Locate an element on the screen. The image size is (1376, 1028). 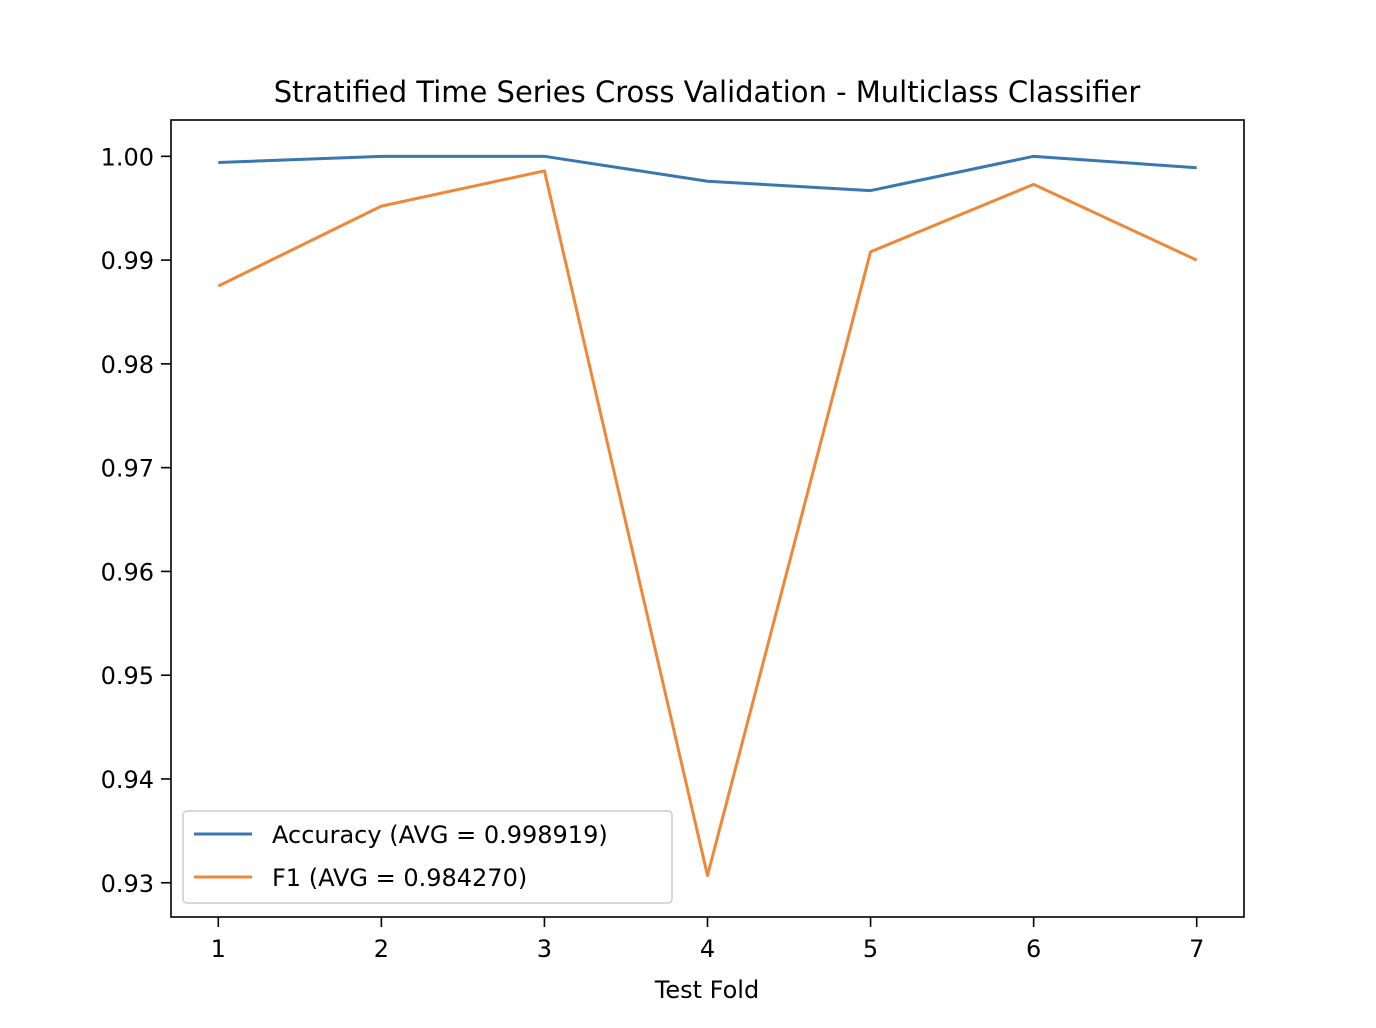
x-tick-label: 7 is located at coordinates (1196, 949).